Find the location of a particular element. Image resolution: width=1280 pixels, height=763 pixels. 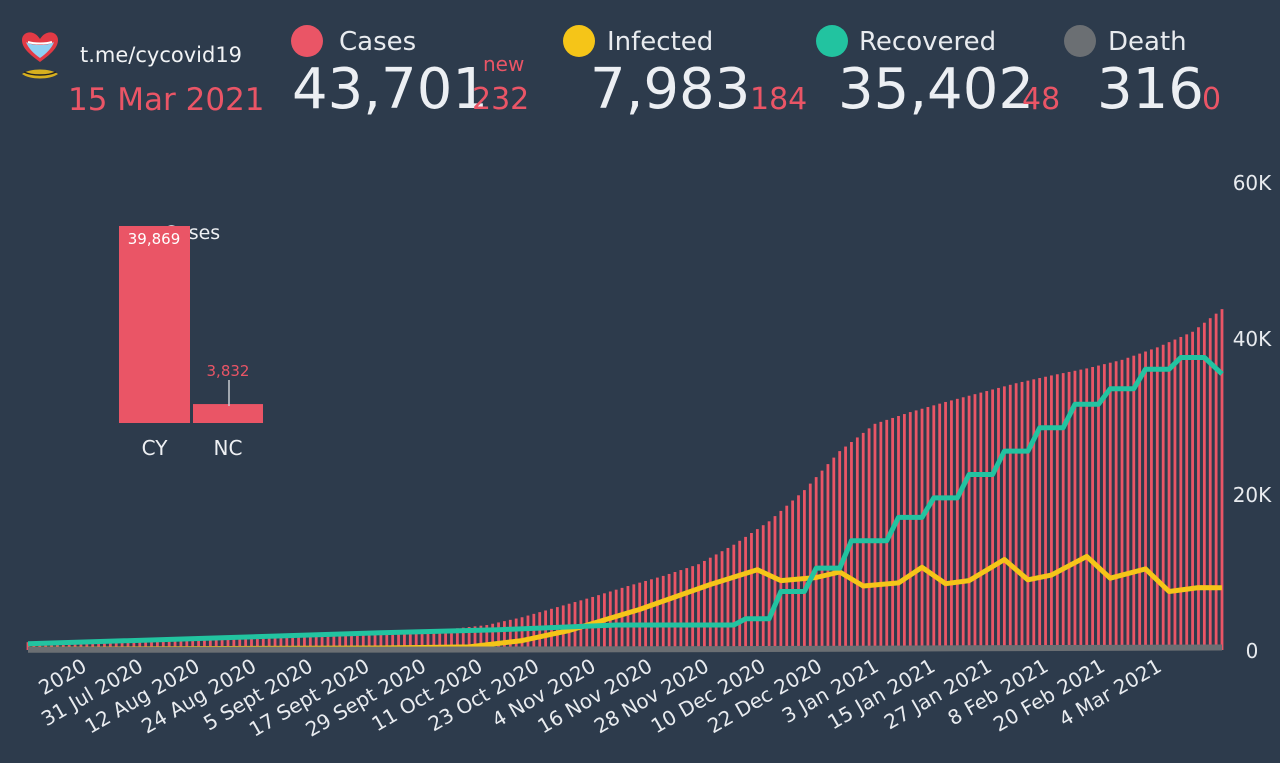

cases-new: 232 is located at coordinates (501, 99).